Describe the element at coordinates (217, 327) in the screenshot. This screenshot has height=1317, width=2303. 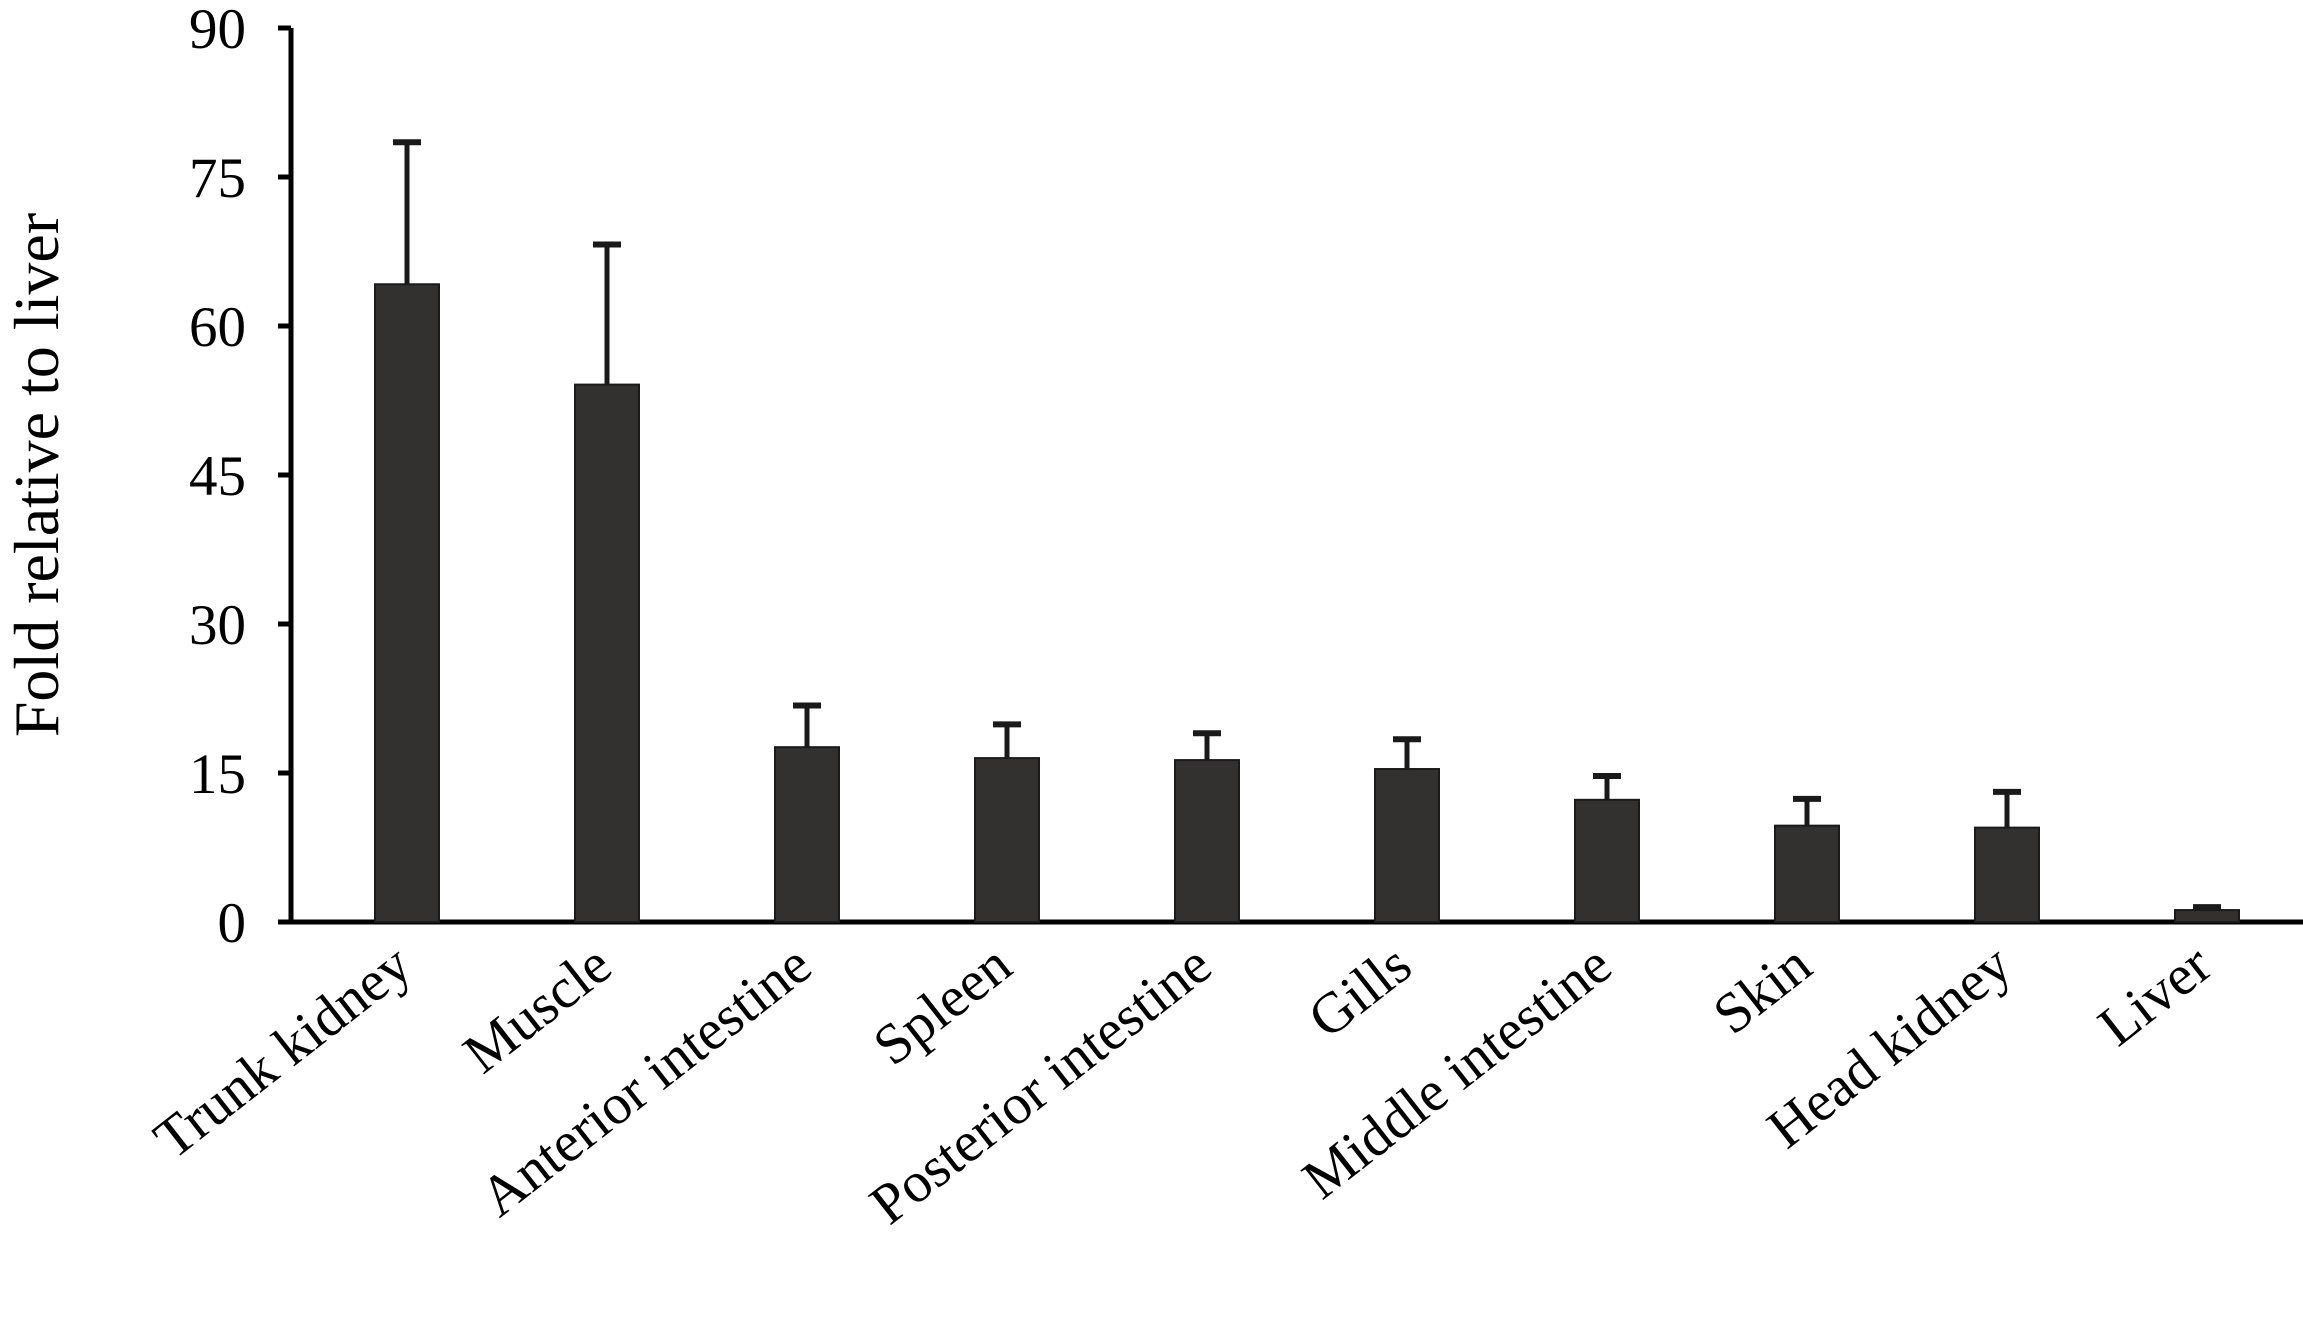
I see `y-tick-label: 60` at that location.